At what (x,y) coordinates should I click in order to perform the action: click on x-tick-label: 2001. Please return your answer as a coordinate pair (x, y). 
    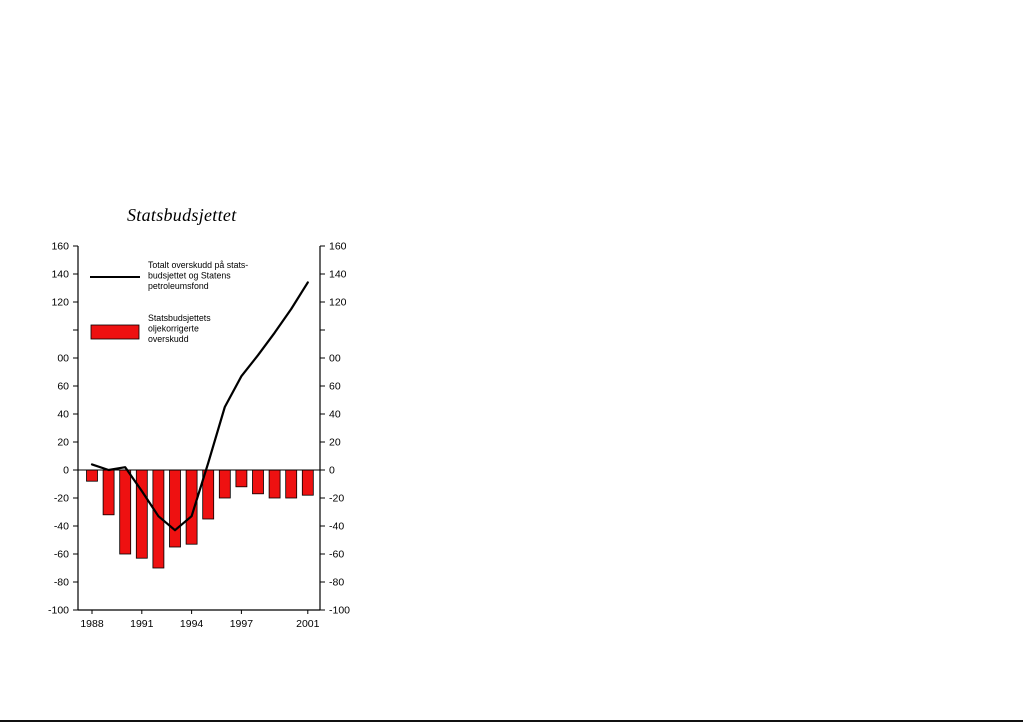
    Looking at the image, I should click on (308, 624).